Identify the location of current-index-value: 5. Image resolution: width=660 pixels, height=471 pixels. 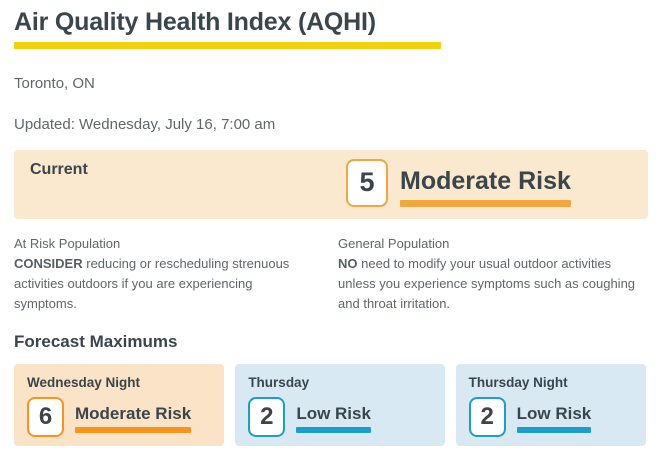
(367, 182).